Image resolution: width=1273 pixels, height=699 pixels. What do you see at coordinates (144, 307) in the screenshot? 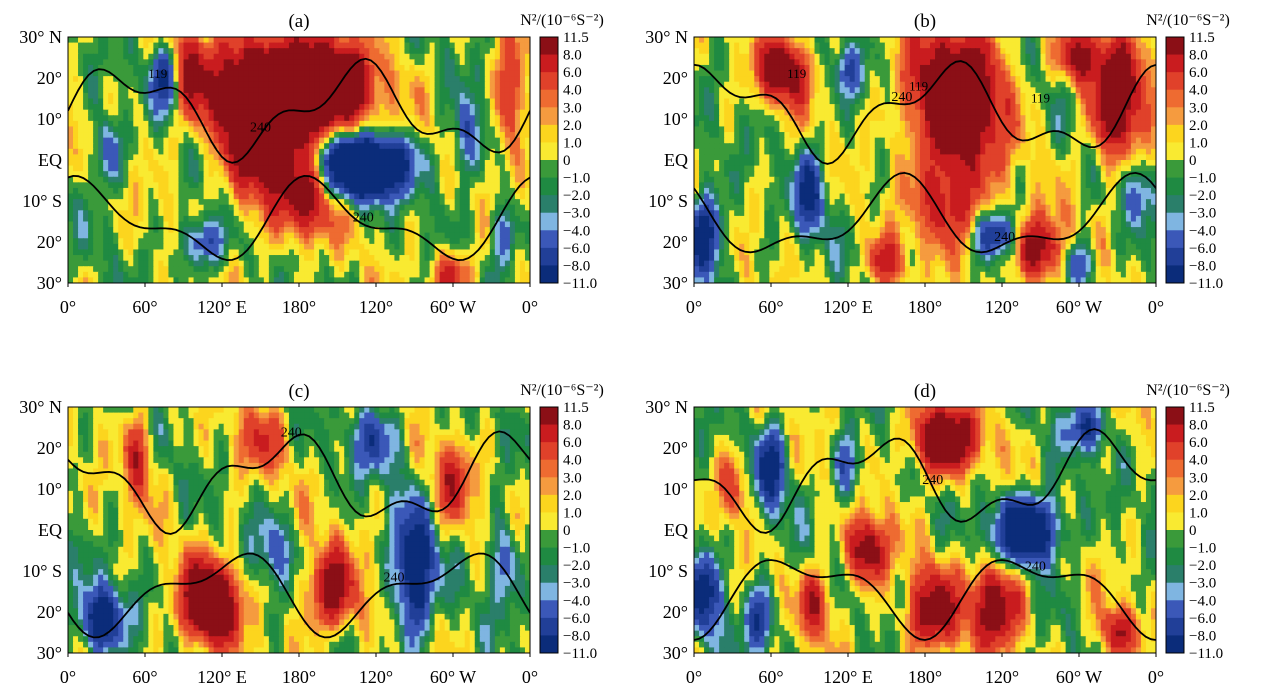
I see `x-tick-label: 60°` at bounding box center [144, 307].